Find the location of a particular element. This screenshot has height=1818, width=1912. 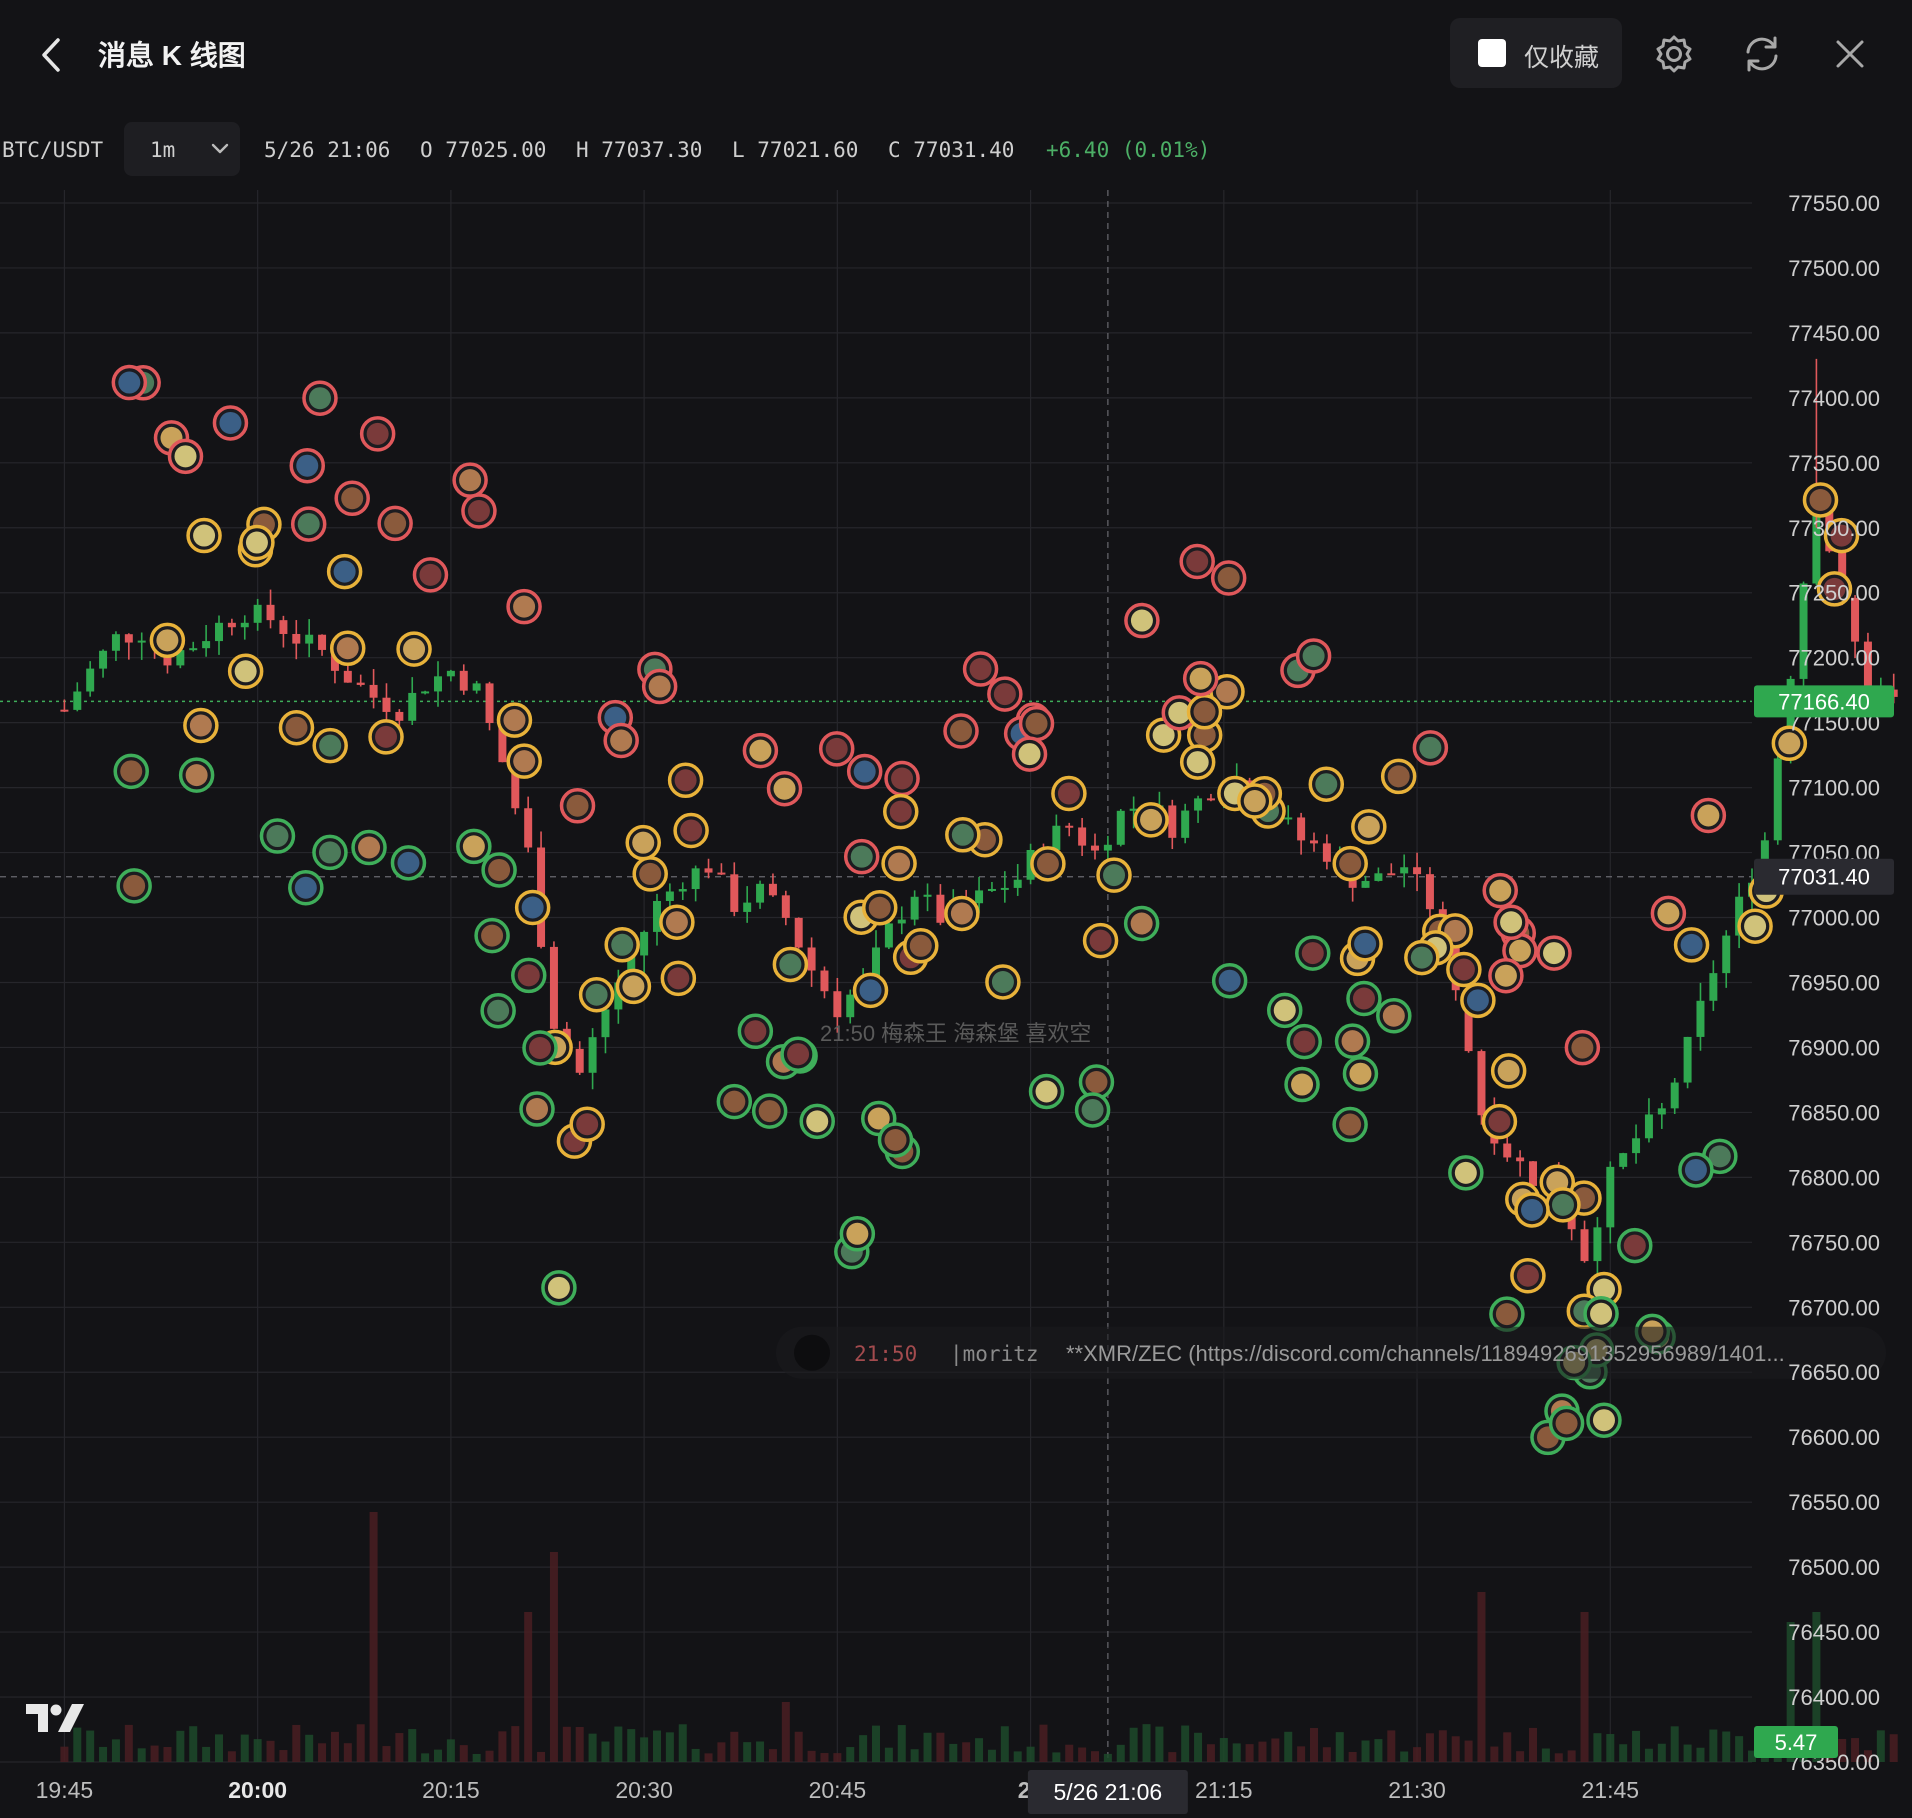

gear-icon is located at coordinates (1674, 54).